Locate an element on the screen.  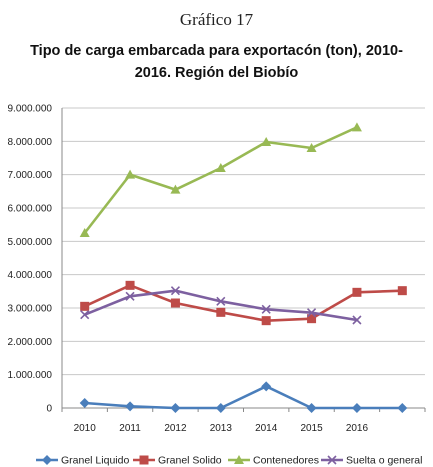
series-granel-liquido is located at coordinates (243, 397).